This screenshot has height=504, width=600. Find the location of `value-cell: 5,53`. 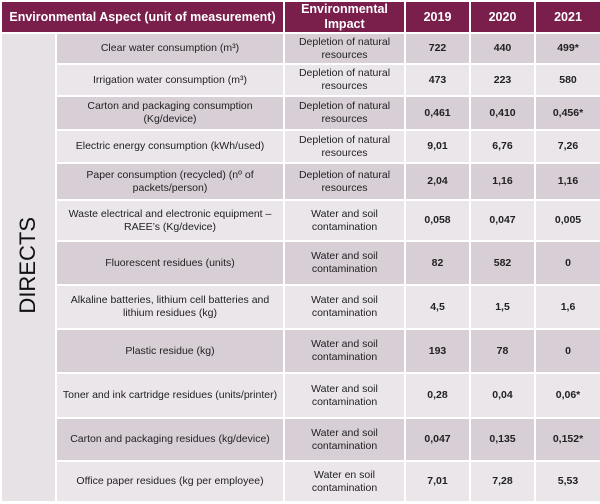

value-cell: 5,53 is located at coordinates (567, 481).